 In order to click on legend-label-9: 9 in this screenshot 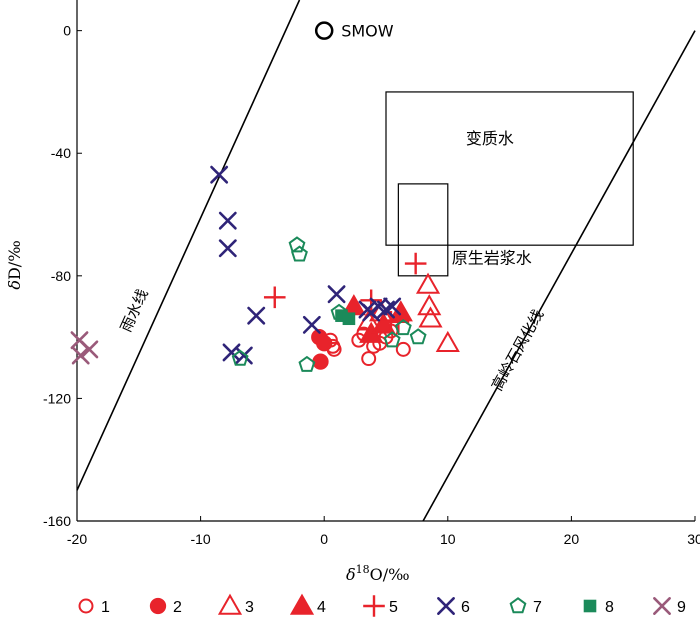, I will do `click(681, 607)`.